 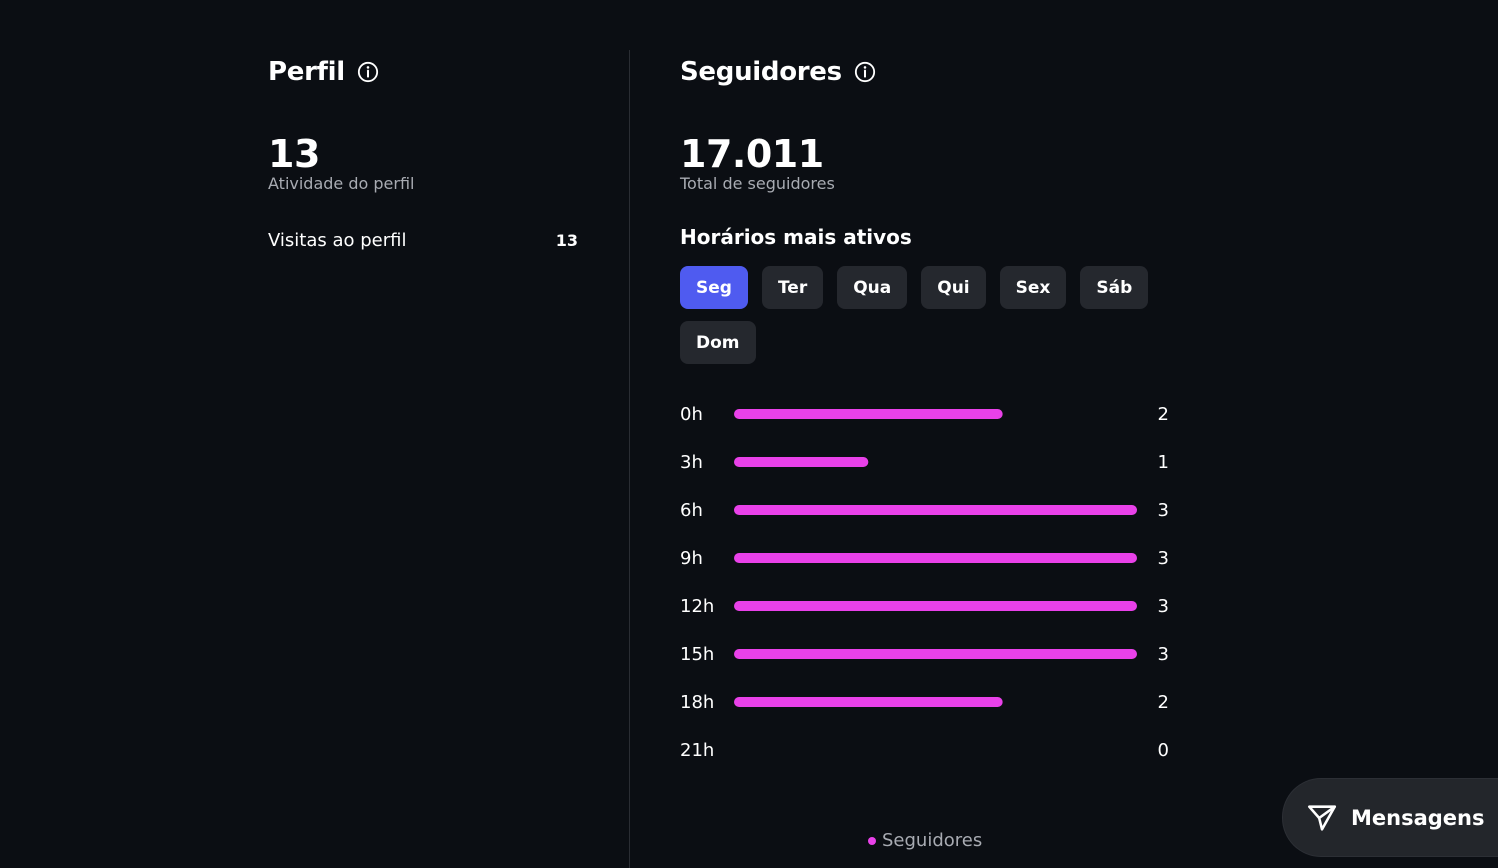 What do you see at coordinates (697, 702) in the screenshot?
I see `hour-label: 18h` at bounding box center [697, 702].